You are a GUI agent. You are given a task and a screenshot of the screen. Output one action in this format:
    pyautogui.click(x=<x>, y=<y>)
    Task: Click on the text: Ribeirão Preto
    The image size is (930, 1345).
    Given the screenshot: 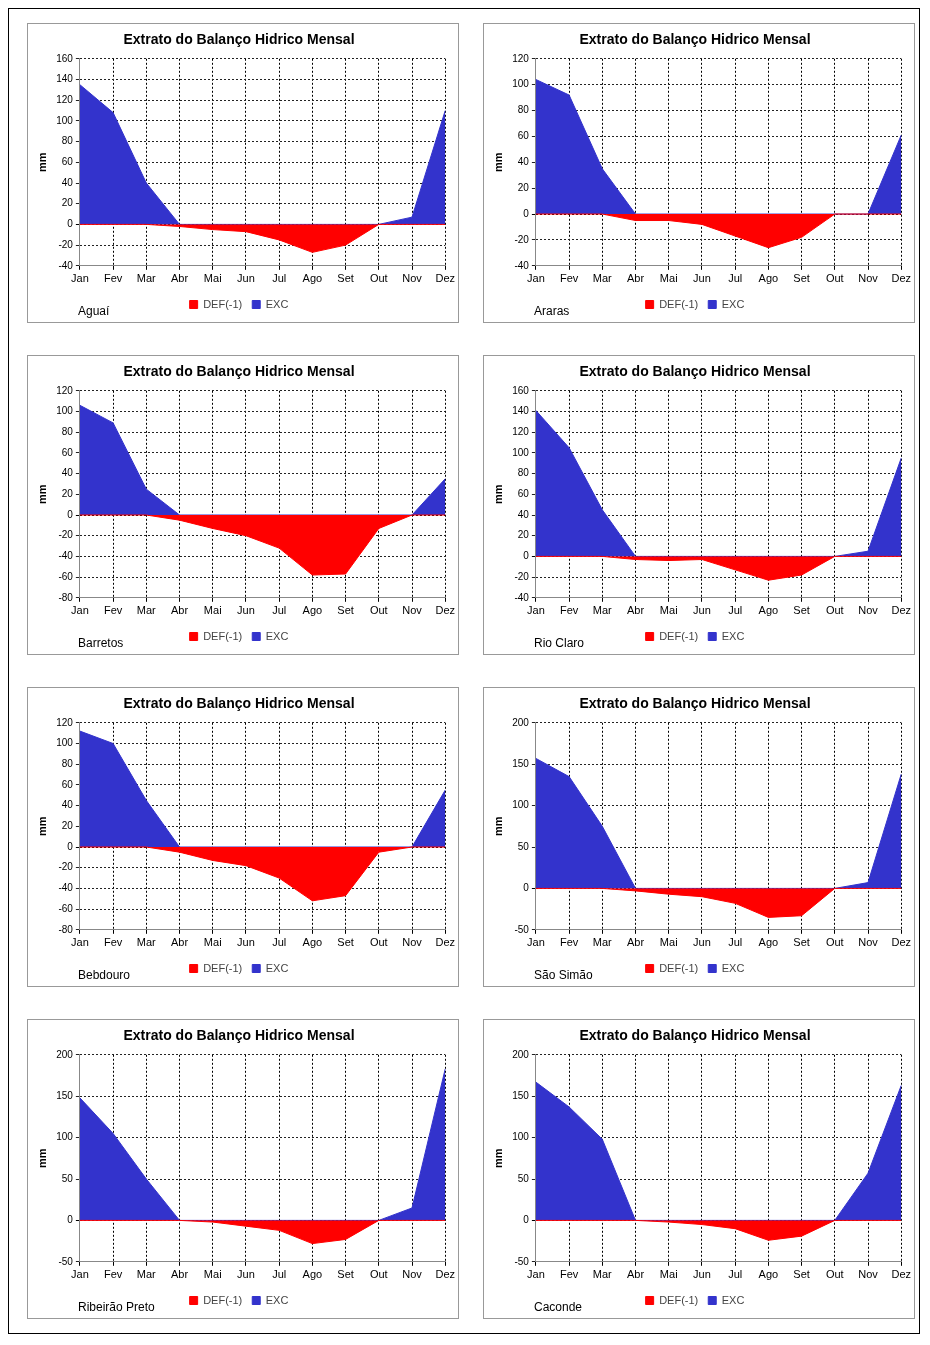 What is the action you would take?
    pyautogui.click(x=116, y=1307)
    